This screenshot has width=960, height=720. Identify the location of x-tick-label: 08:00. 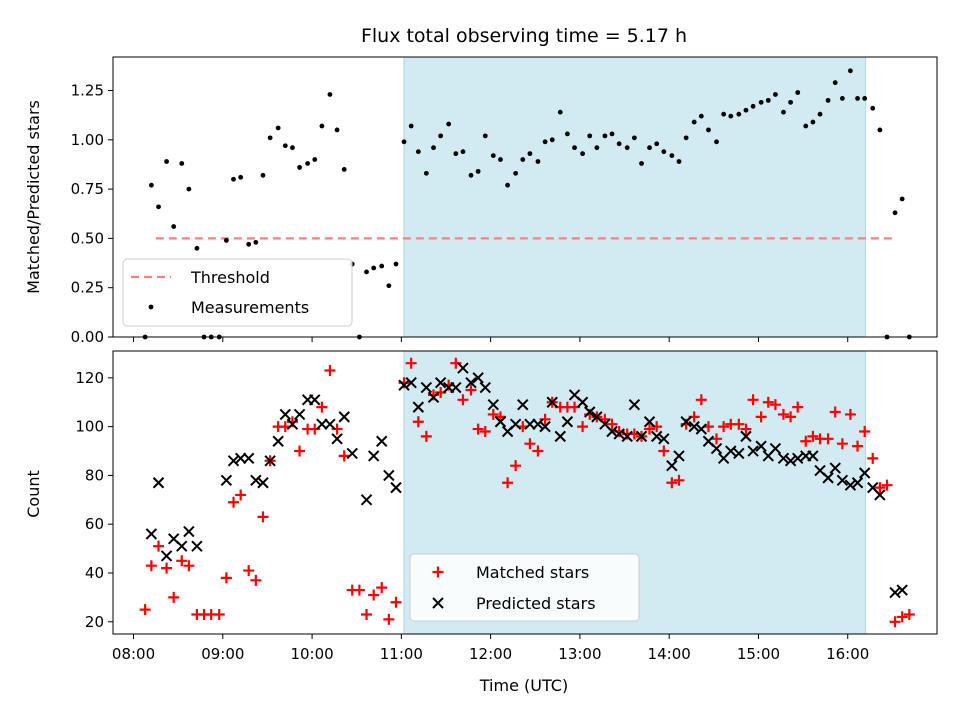
(133, 654).